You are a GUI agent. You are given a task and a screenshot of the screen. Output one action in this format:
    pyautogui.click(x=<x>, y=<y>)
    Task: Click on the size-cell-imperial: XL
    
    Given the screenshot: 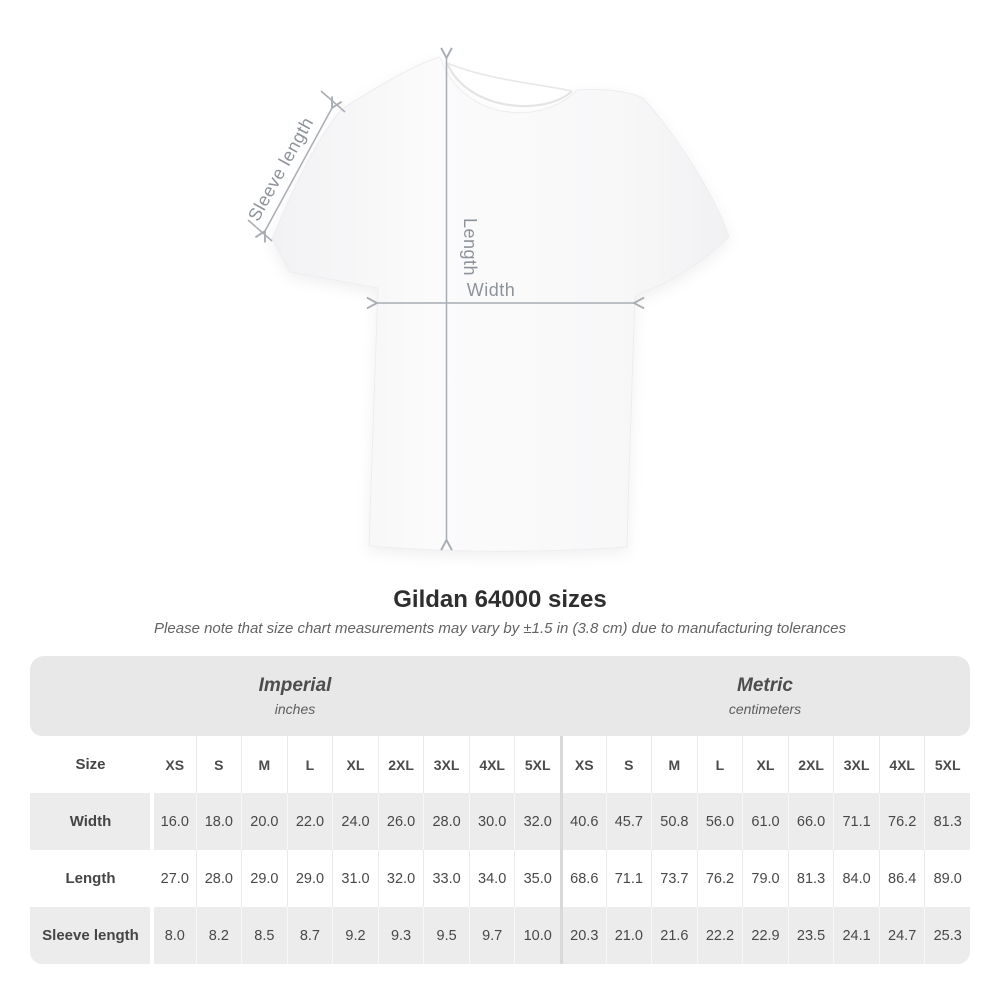 What is the action you would take?
    pyautogui.click(x=355, y=764)
    